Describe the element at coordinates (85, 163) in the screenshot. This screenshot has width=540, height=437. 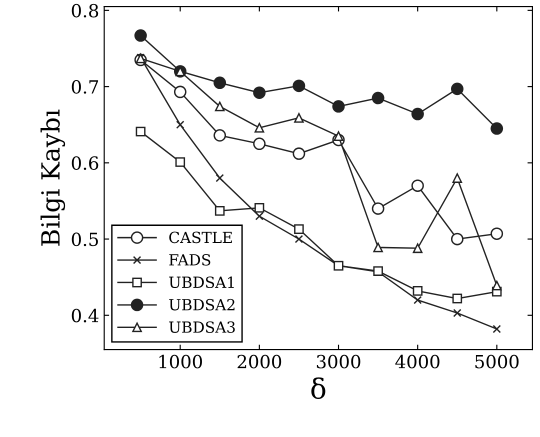
I see `y-tick-label: 0.6` at that location.